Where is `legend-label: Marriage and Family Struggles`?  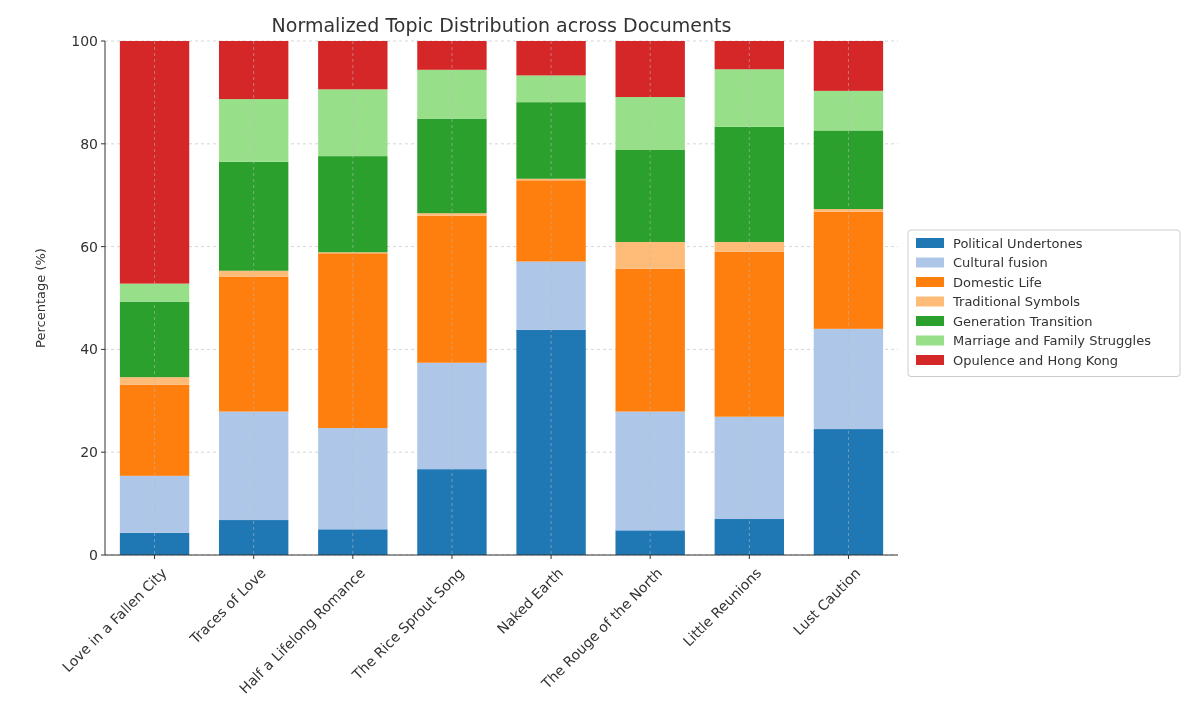
legend-label: Marriage and Family Struggles is located at coordinates (1052, 341).